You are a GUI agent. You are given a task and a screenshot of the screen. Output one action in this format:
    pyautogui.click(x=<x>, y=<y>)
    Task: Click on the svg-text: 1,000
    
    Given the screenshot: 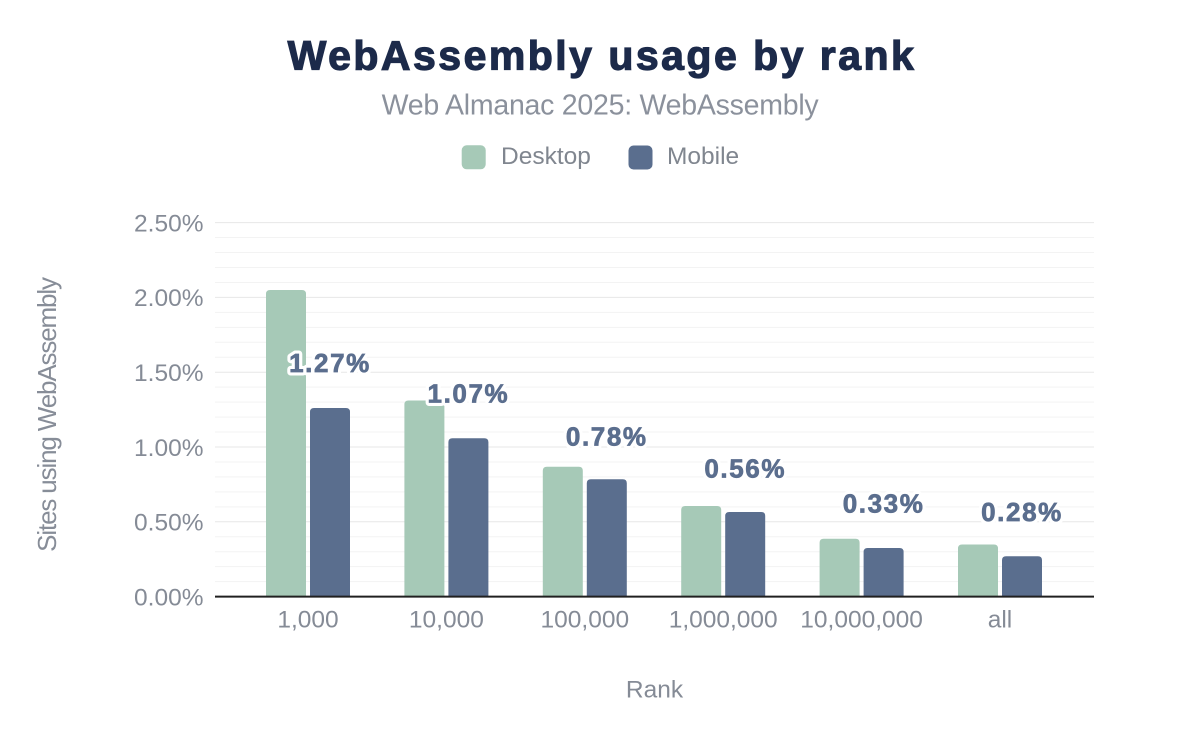 What is the action you would take?
    pyautogui.click(x=307, y=620)
    